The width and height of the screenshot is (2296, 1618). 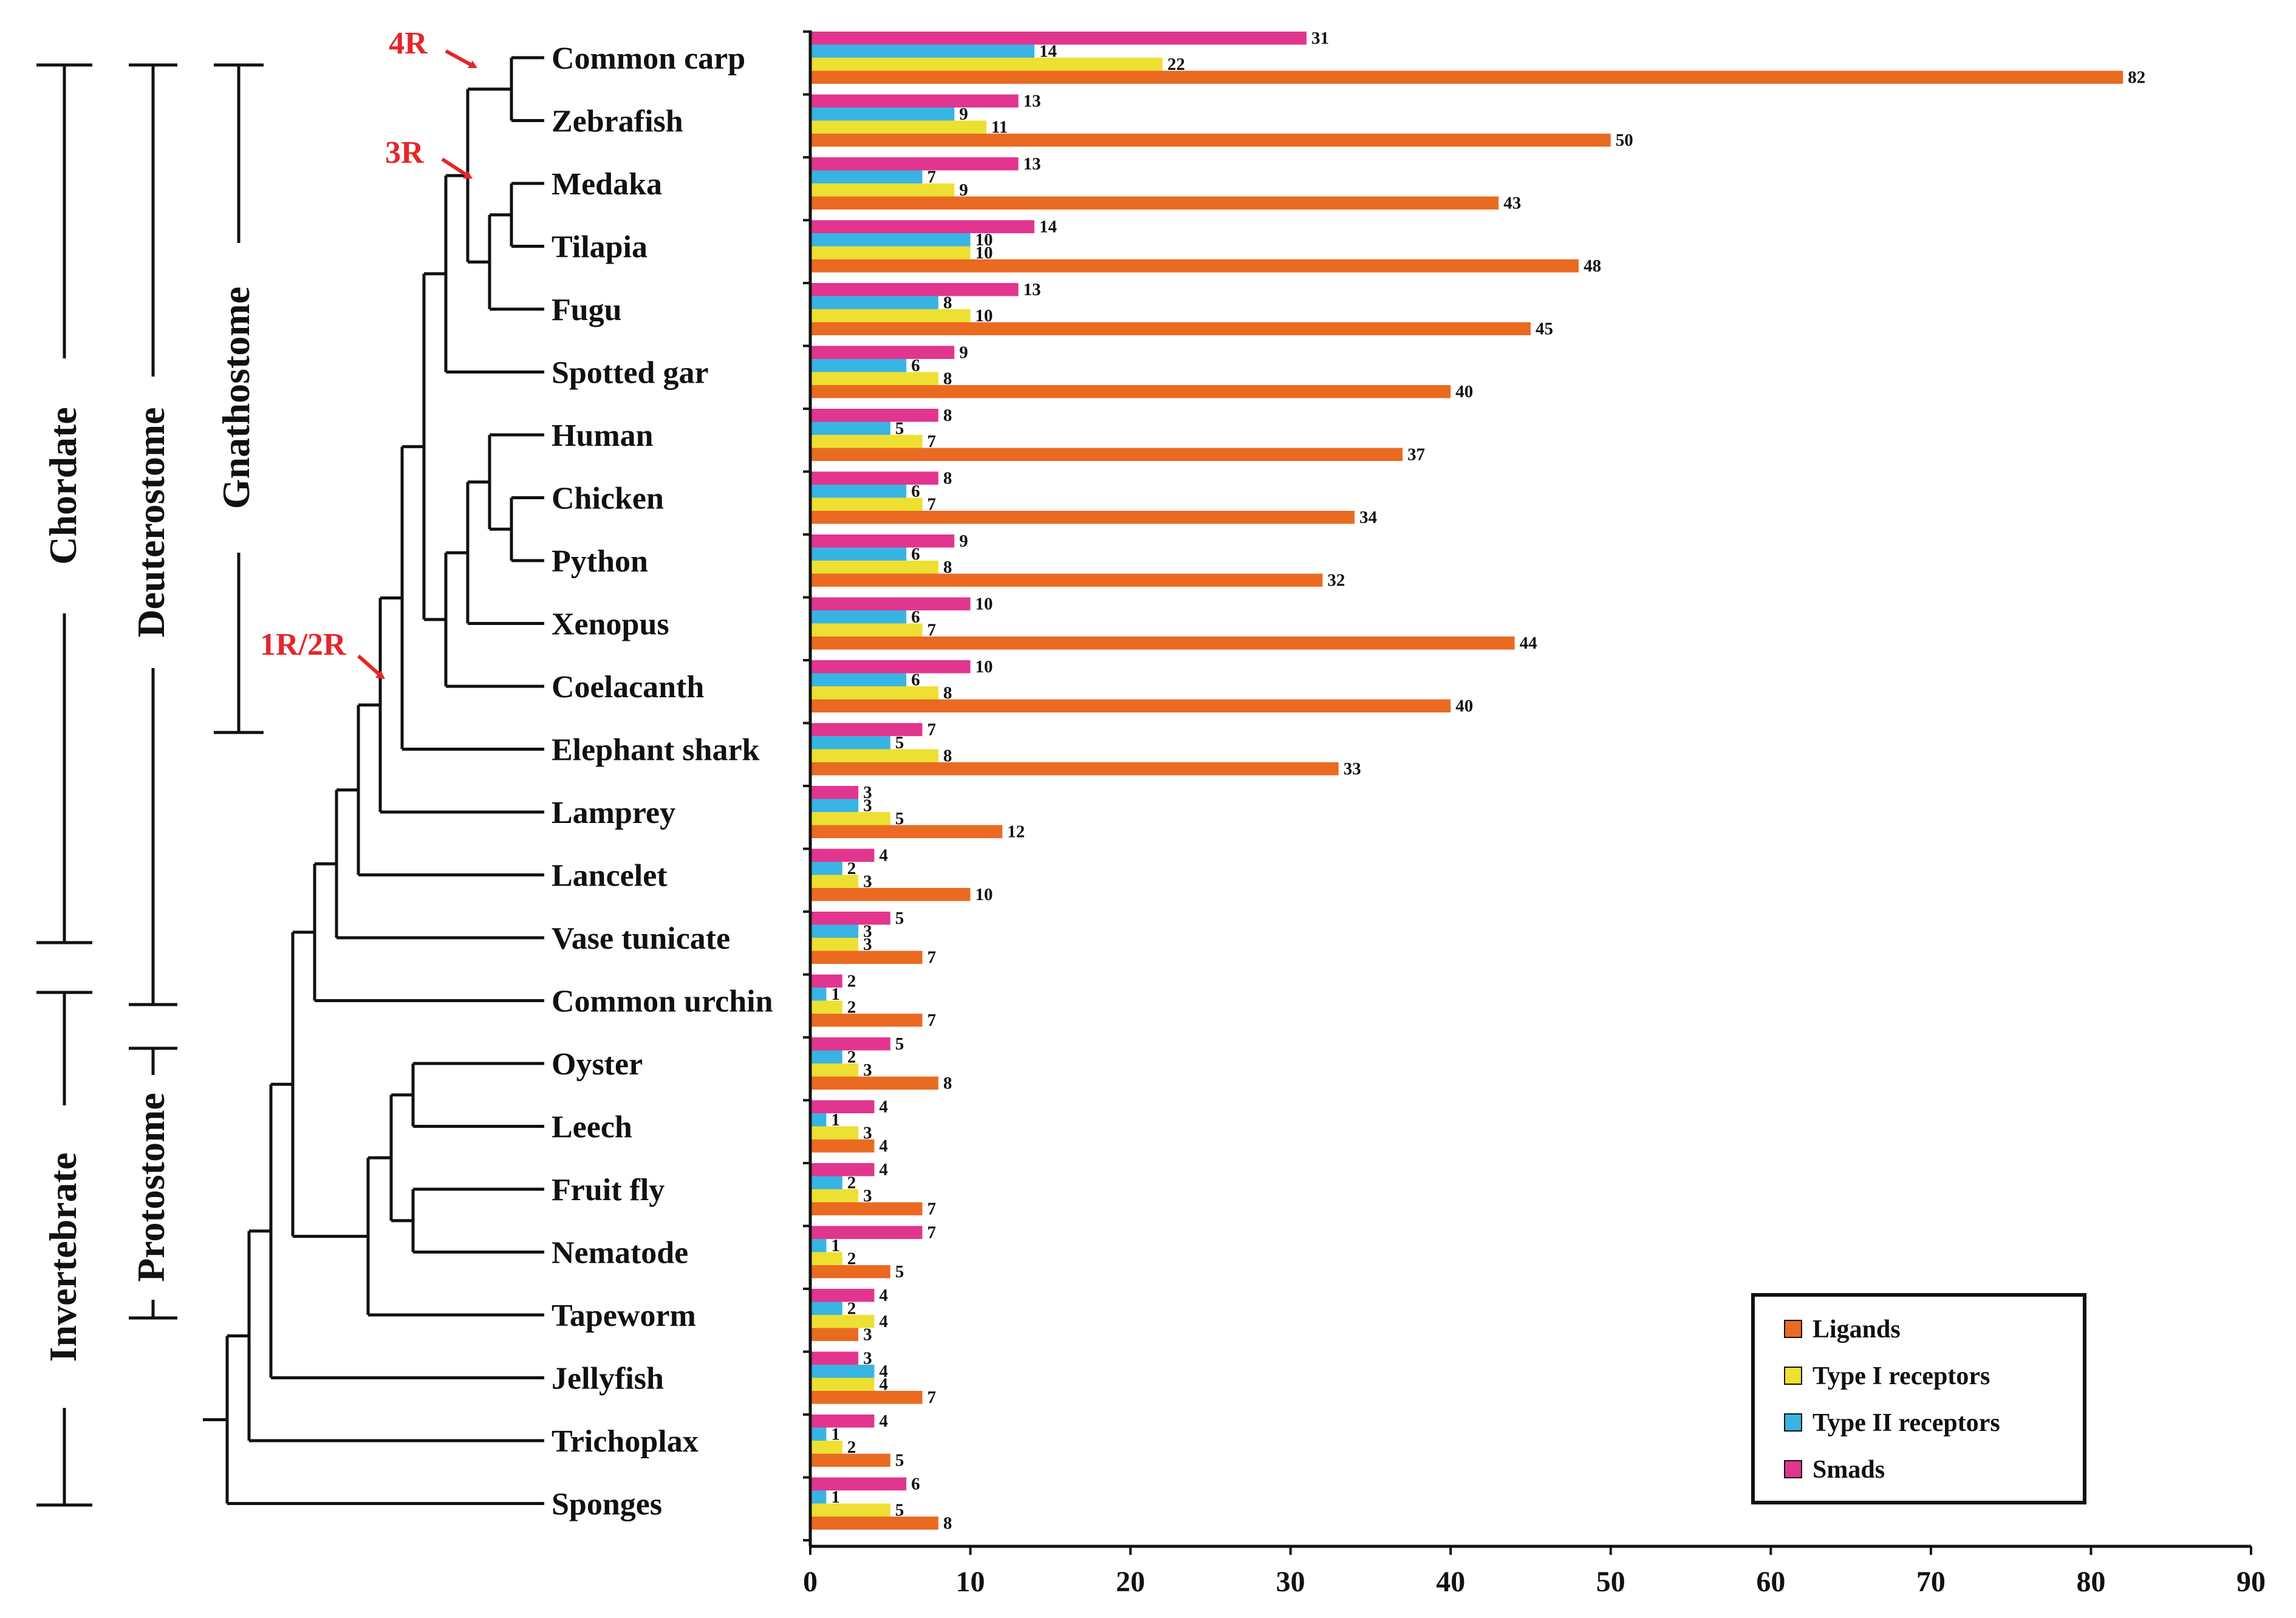 What do you see at coordinates (818, 1434) in the screenshot?
I see `bar-trichoplax-type-ii-receptors` at bounding box center [818, 1434].